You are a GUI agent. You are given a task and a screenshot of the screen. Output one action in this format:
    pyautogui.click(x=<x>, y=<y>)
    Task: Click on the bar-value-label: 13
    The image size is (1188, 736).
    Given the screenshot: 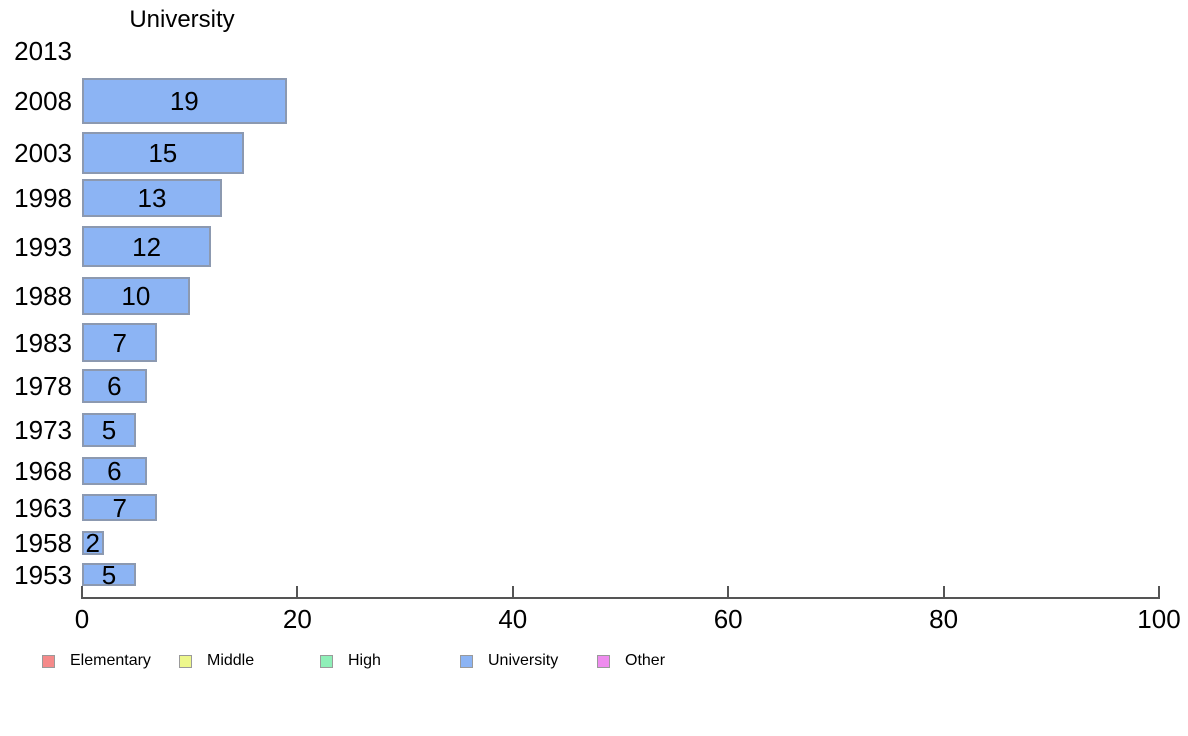 What is the action you would take?
    pyautogui.click(x=152, y=198)
    